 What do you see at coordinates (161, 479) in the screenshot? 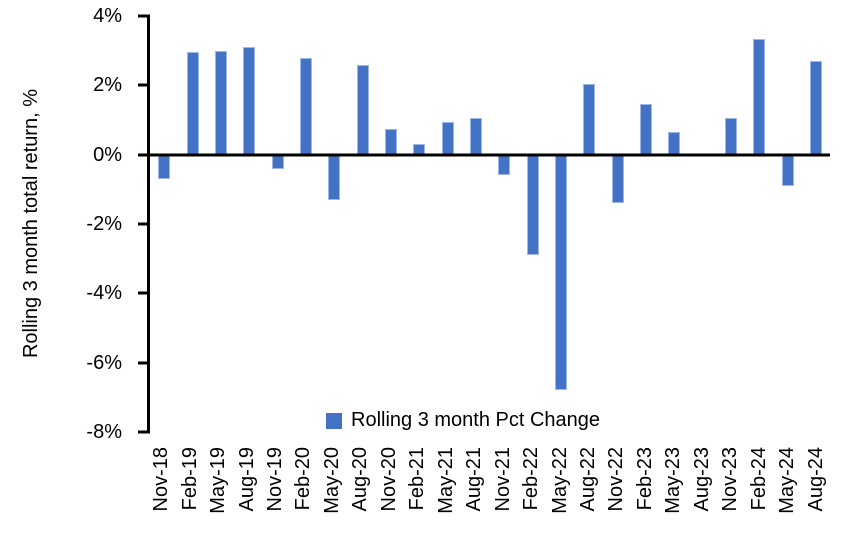
I see `x-tick-label: Nov-18` at bounding box center [161, 479].